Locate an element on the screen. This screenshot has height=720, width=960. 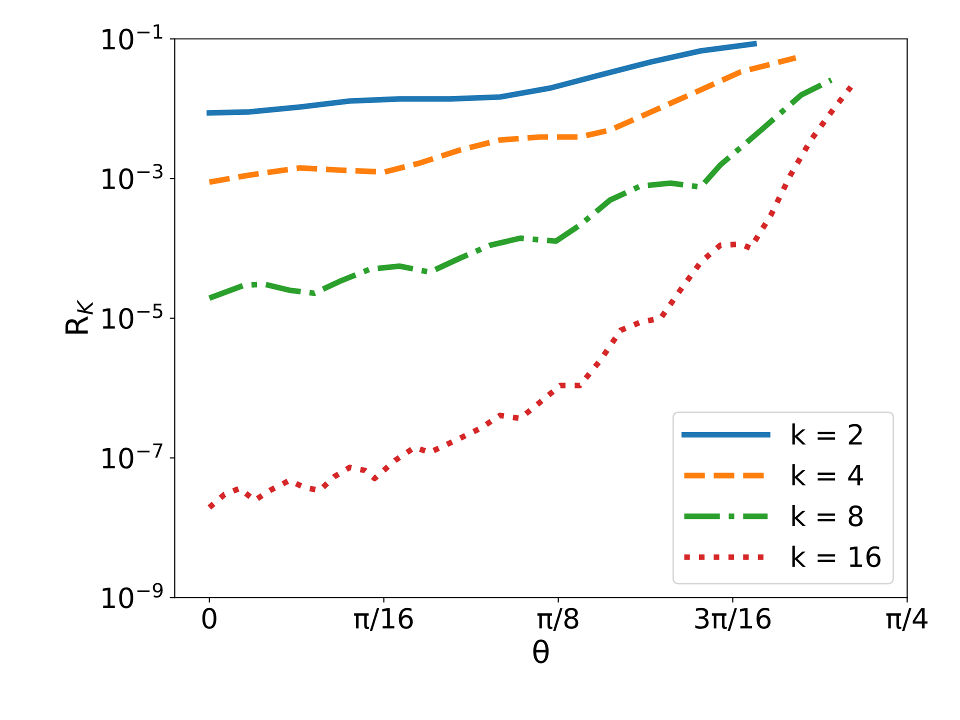
legend-label: k = 4 is located at coordinates (827, 475).